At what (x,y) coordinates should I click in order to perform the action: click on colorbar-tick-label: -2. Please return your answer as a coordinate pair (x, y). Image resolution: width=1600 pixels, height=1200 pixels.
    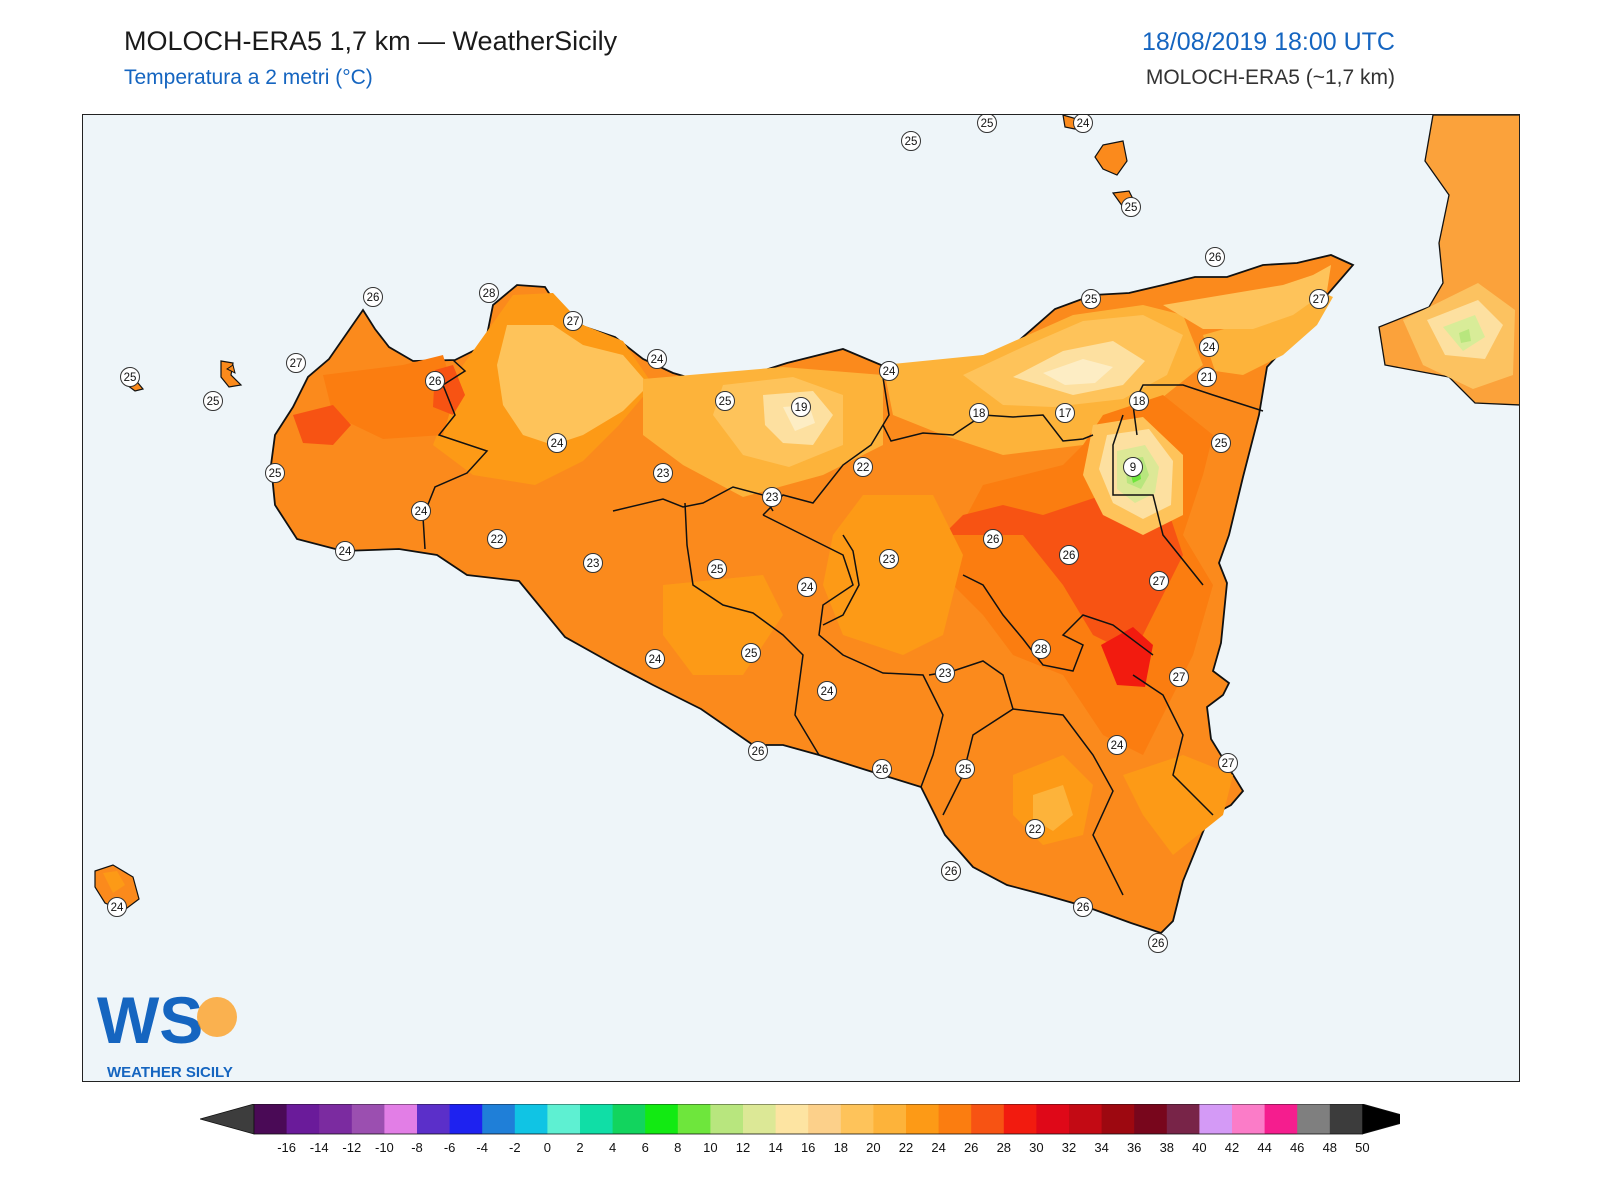
    Looking at the image, I should click on (515, 1147).